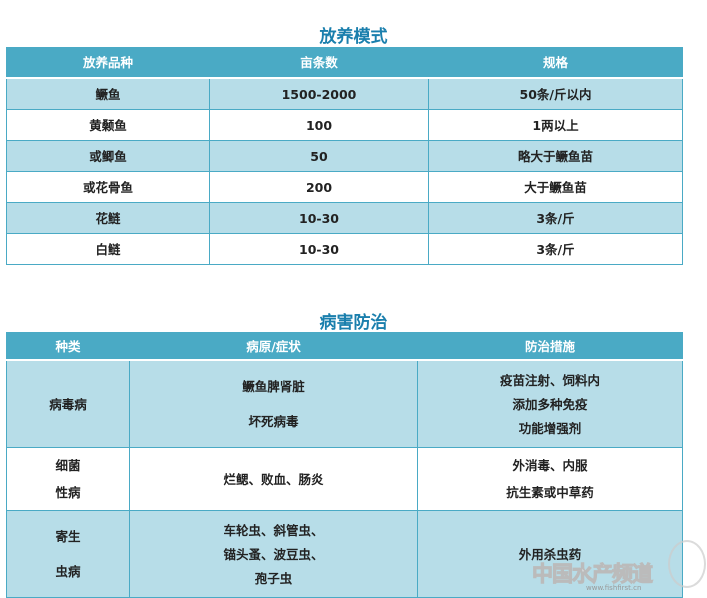 This screenshot has width=707, height=598. I want to click on table-cell-measure: 疫苗注射、饲料内 添加多种免疫 功能增强剂, so click(550, 403).